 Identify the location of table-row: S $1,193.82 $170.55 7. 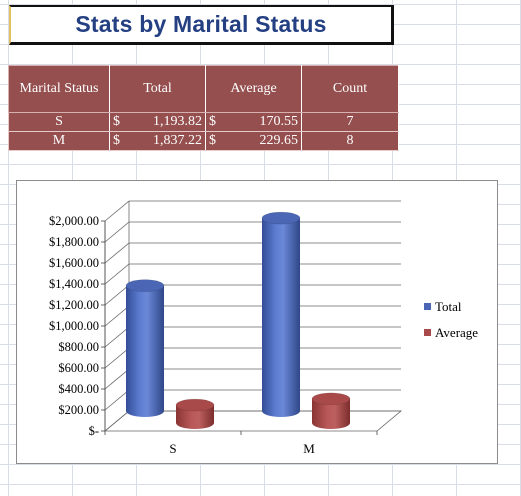
(203, 122).